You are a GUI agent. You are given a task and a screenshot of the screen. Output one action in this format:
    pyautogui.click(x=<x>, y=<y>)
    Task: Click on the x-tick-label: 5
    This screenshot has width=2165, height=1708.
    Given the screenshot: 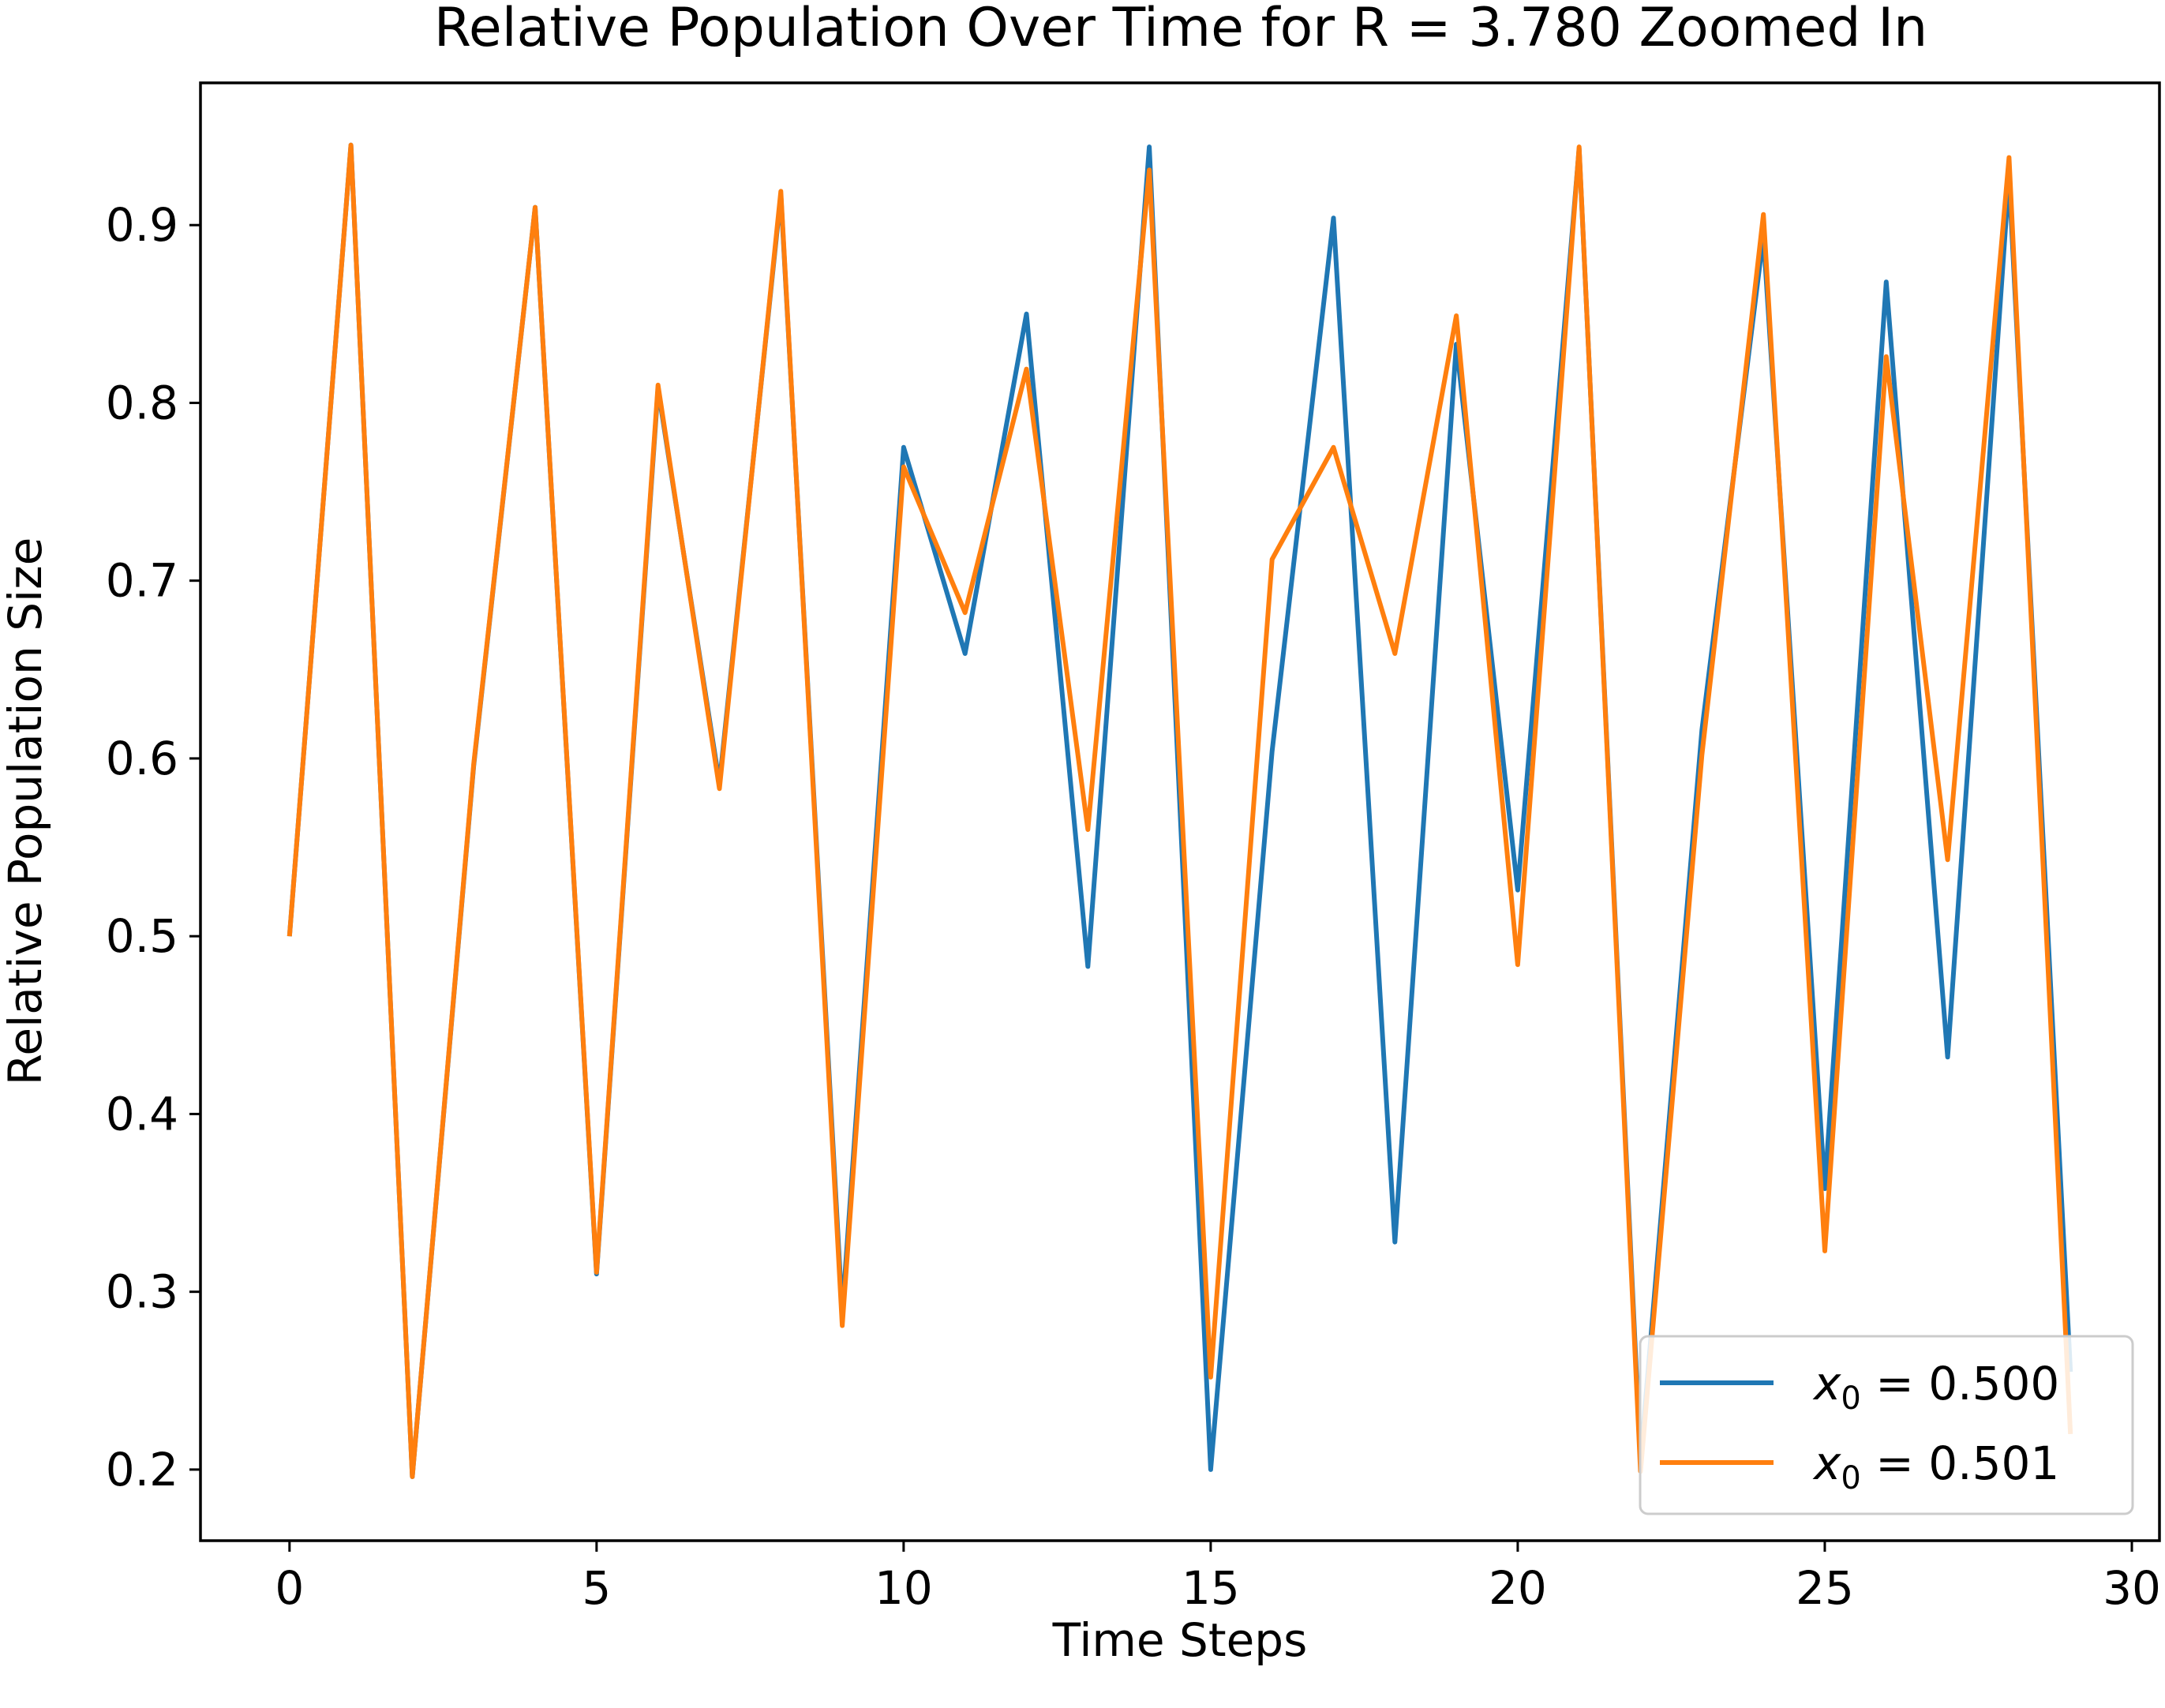 What is the action you would take?
    pyautogui.click(x=596, y=1588)
    